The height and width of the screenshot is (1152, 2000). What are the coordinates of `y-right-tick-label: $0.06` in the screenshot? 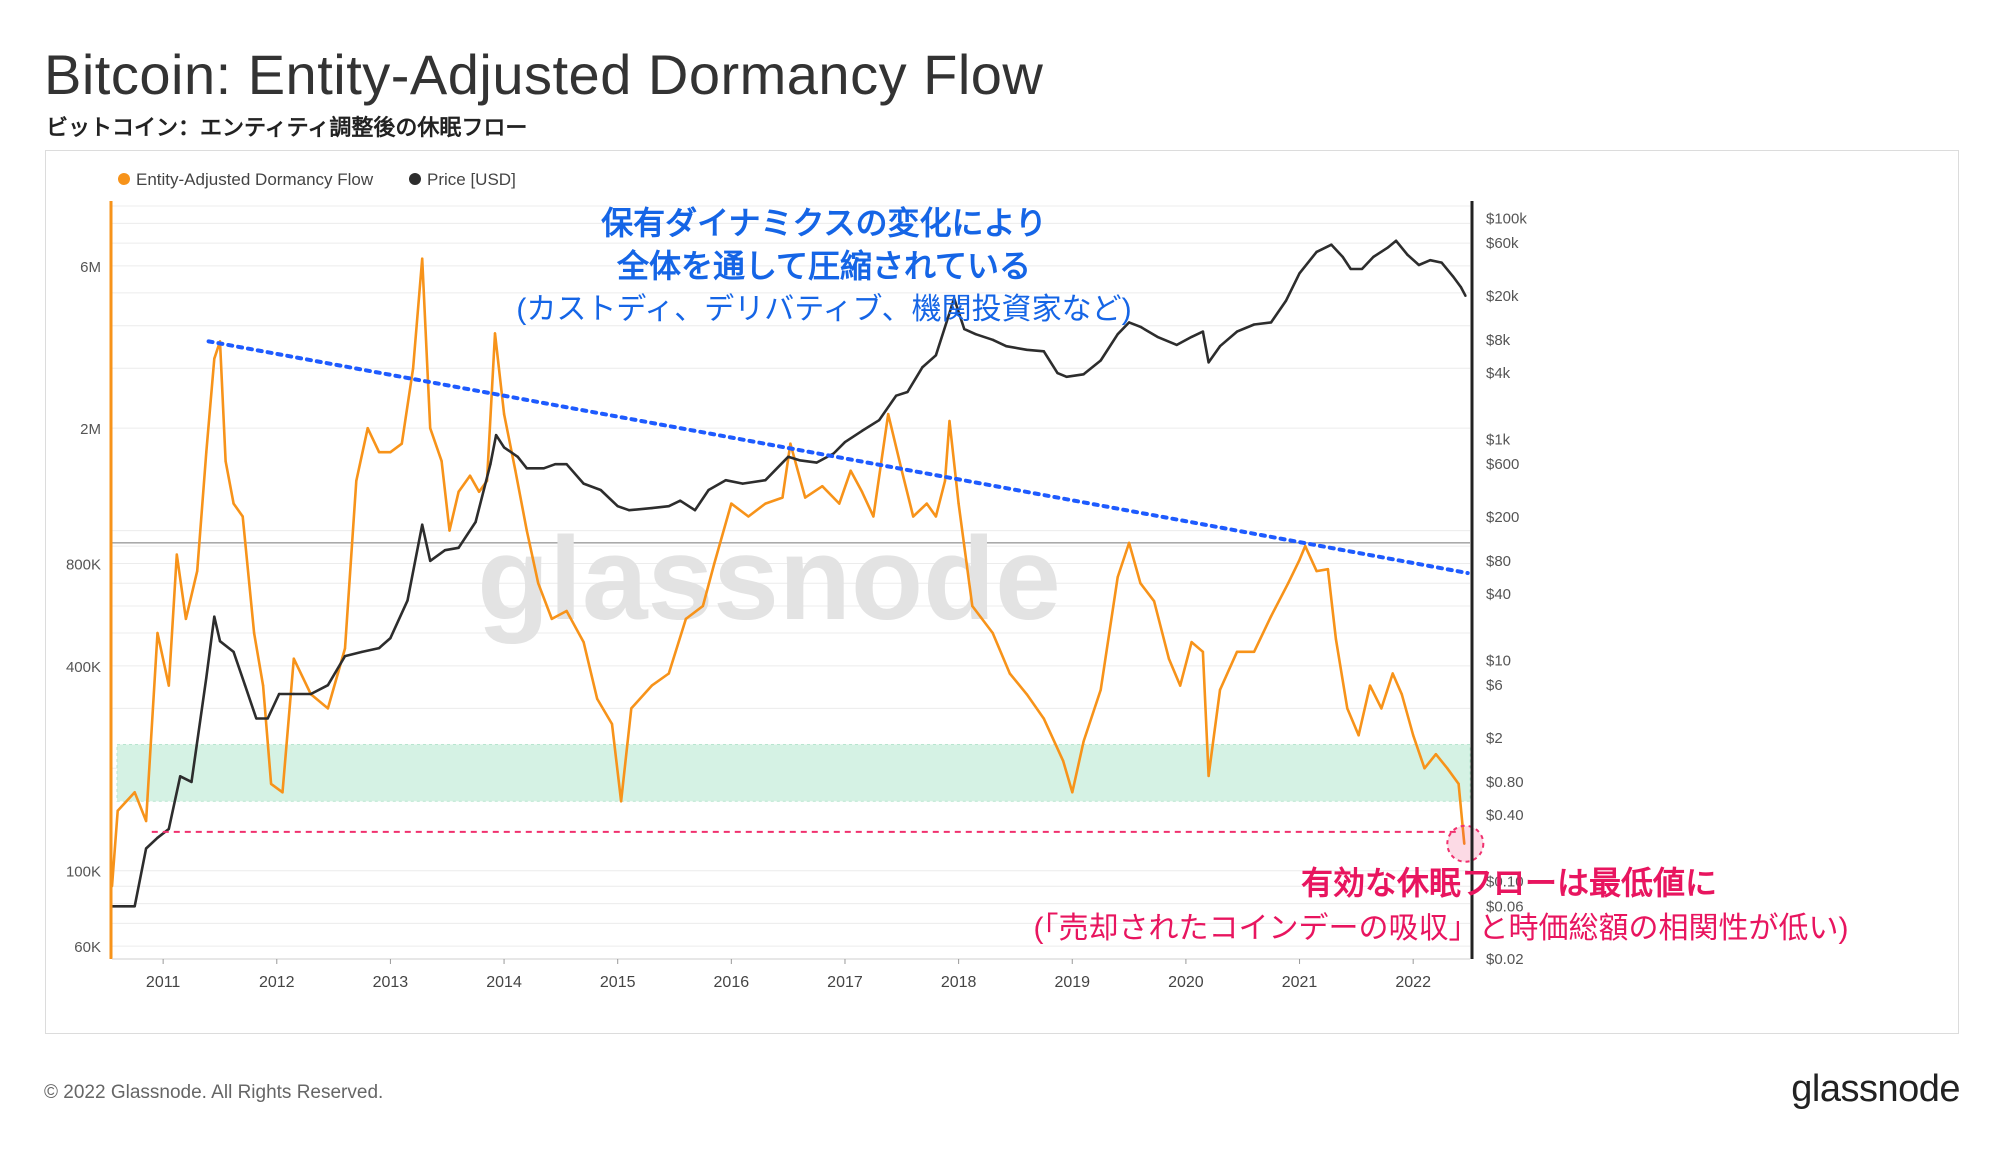 It's located at (1505, 906).